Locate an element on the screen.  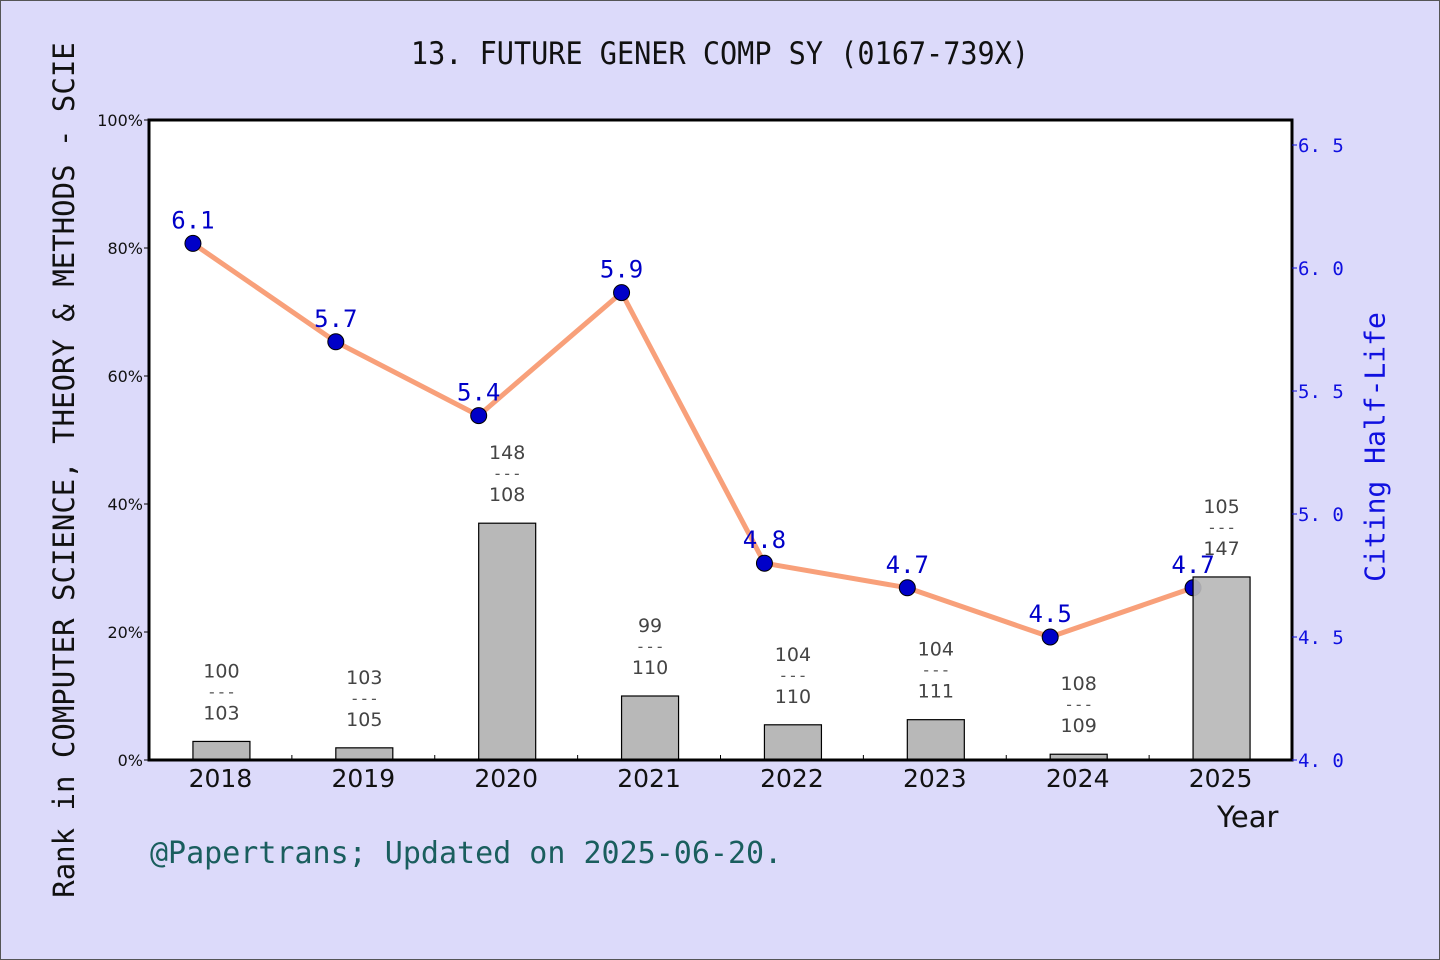
rank-label: 105 is located at coordinates (1221, 507).